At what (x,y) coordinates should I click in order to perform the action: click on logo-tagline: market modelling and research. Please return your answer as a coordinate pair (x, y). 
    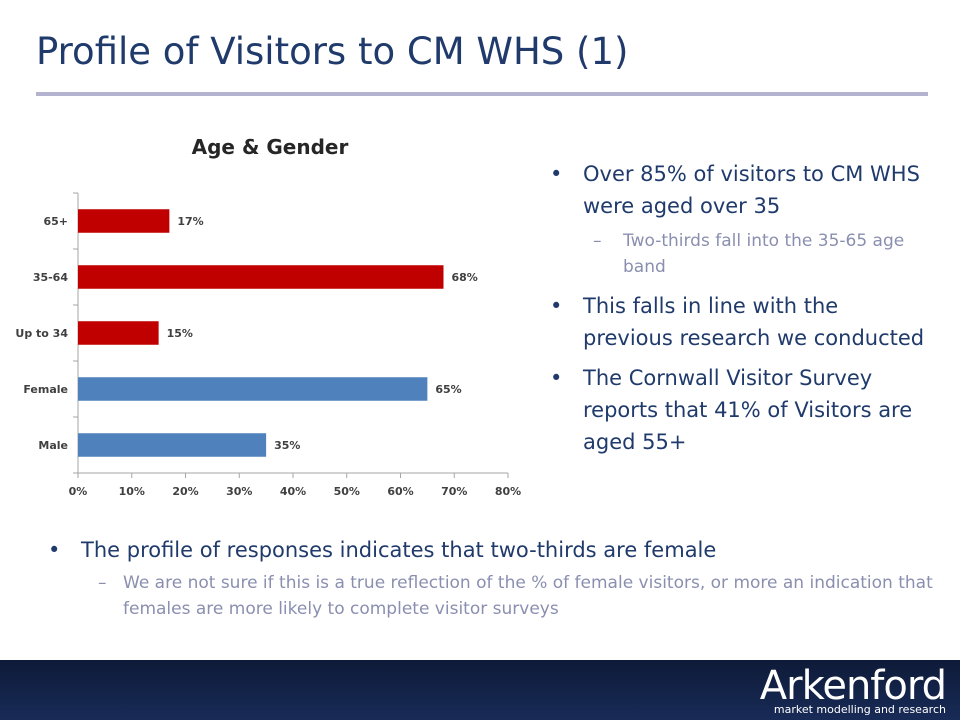
    Looking at the image, I should click on (859, 709).